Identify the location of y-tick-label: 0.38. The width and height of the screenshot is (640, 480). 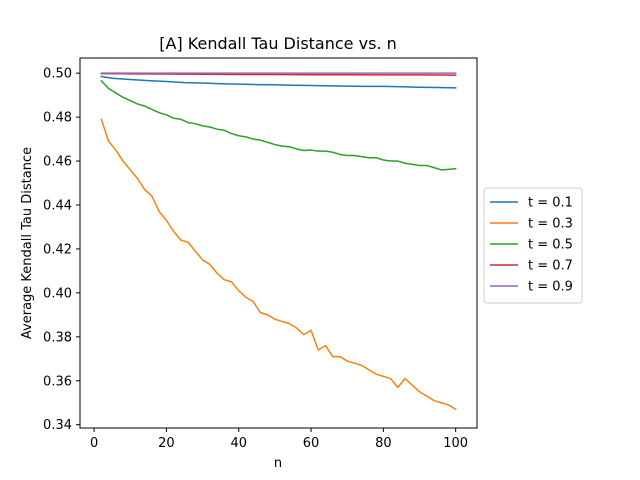
(57, 337).